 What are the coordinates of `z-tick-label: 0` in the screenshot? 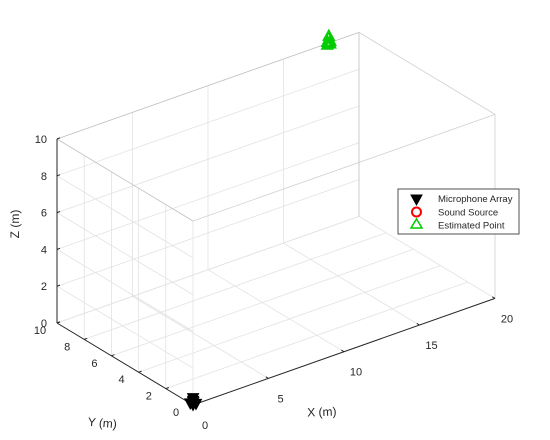 It's located at (44, 324).